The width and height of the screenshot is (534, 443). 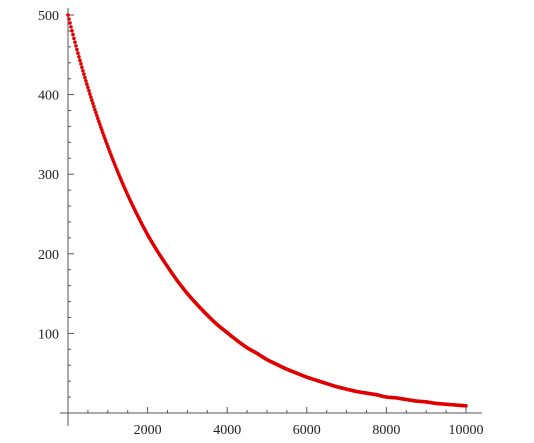 What do you see at coordinates (48, 255) in the screenshot?
I see `y-tick-label: 200` at bounding box center [48, 255].